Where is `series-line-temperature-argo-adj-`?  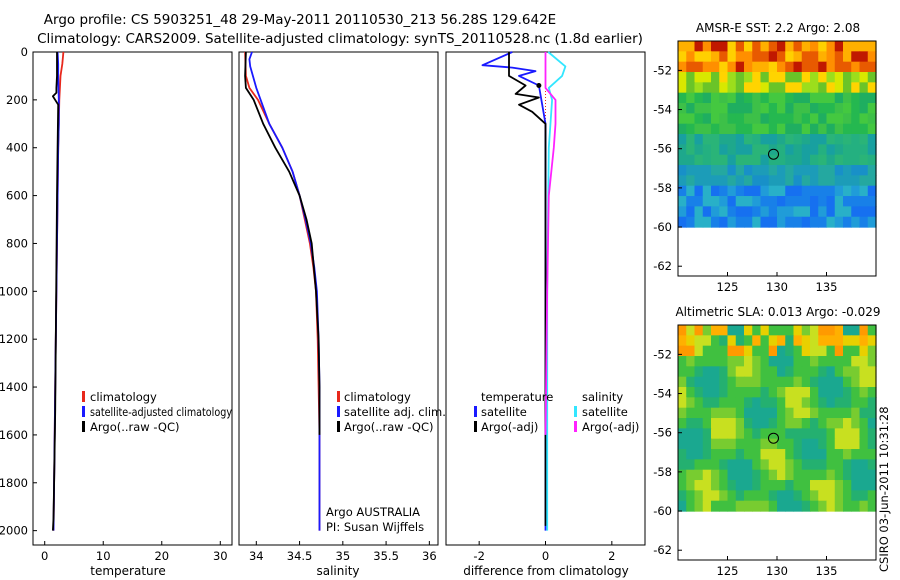
series-line-temperature-argo-adj- is located at coordinates (527, 289).